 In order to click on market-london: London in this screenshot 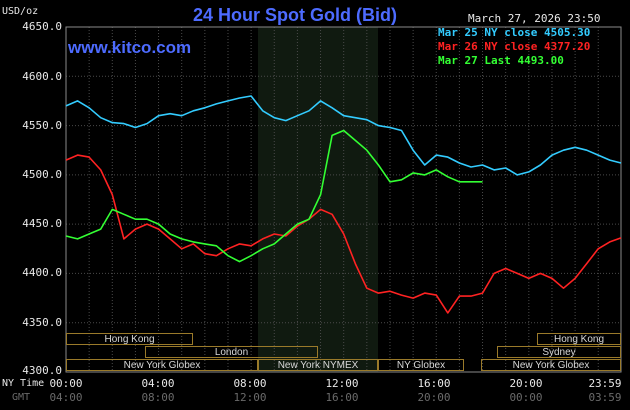, I will do `click(231, 352)`.